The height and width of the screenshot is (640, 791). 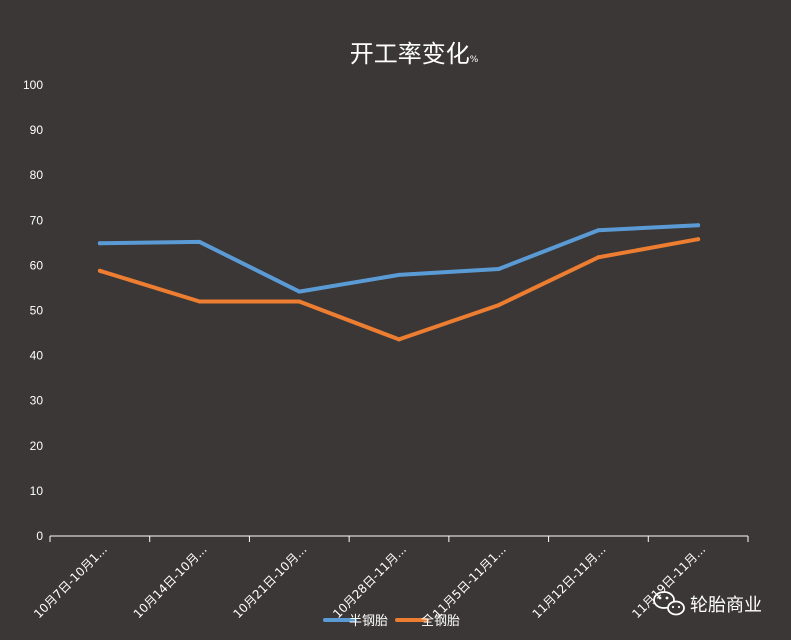 What do you see at coordinates (669, 603) in the screenshot?
I see `wechat-icon` at bounding box center [669, 603].